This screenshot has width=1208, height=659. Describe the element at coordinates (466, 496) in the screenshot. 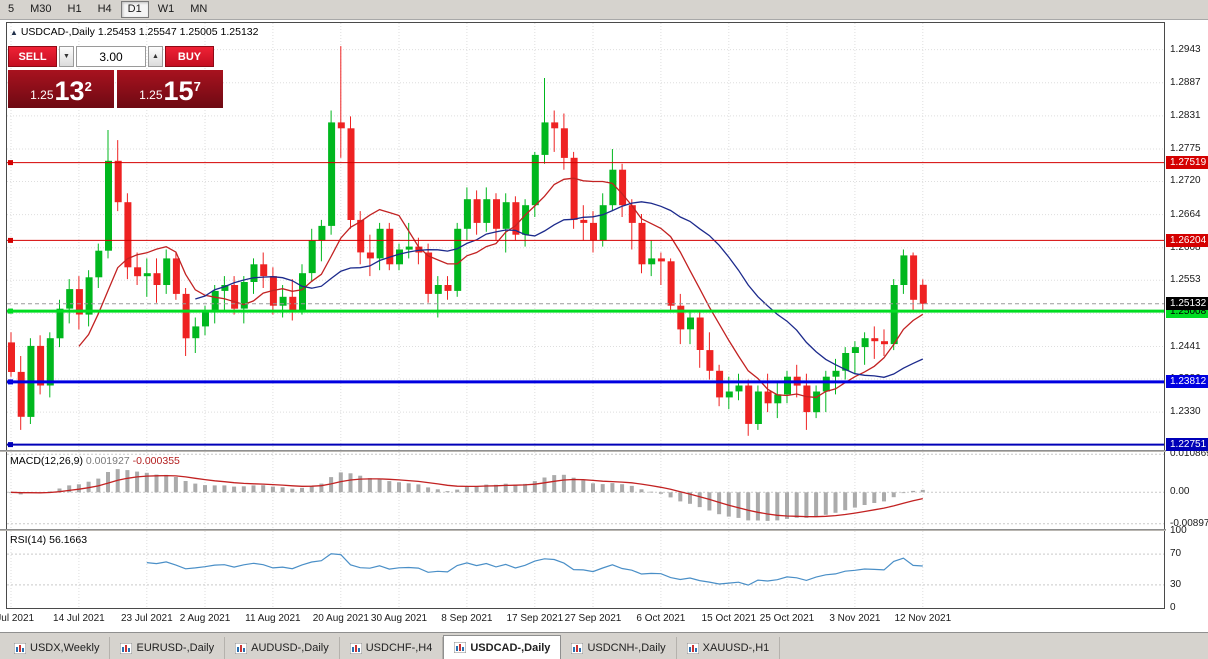

I see `macd-signal-line` at that location.